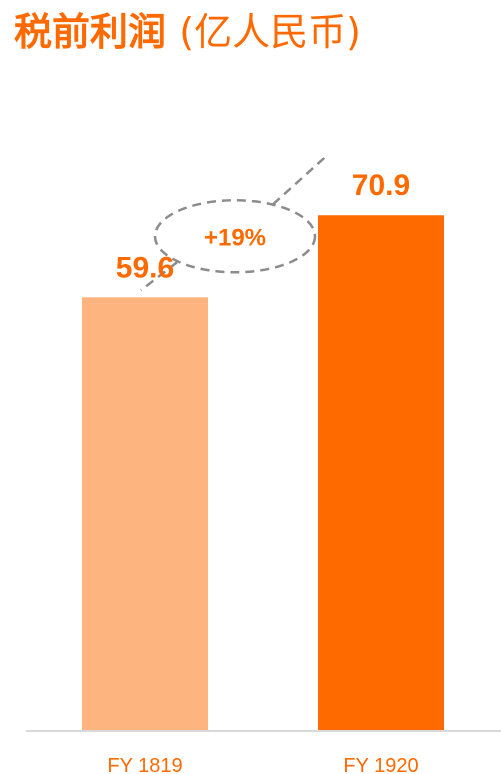 This screenshot has height=774, width=501. I want to click on chart-title: 税前利润 (亿人民币), so click(187, 32).